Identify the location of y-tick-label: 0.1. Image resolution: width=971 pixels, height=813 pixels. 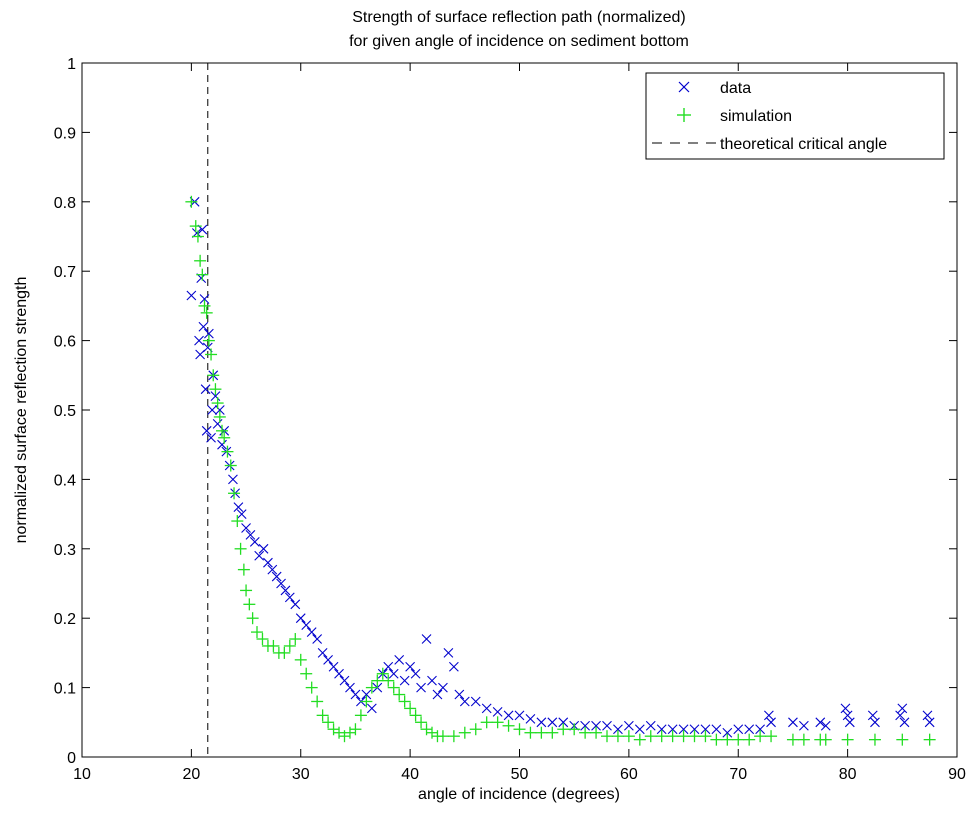
(65, 689).